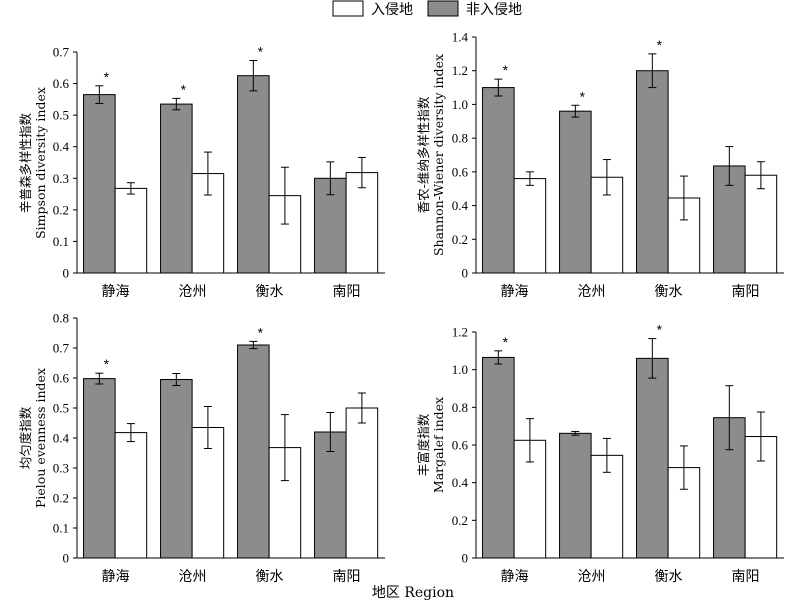  Describe the element at coordinates (348, 8) in the screenshot. I see `legend-swatch-invaded` at that location.